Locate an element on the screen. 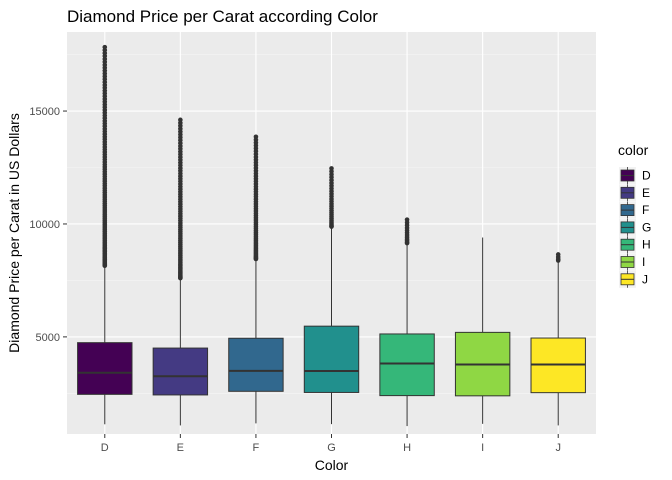 This screenshot has width=672, height=480. x-tick-label: H is located at coordinates (407, 448).